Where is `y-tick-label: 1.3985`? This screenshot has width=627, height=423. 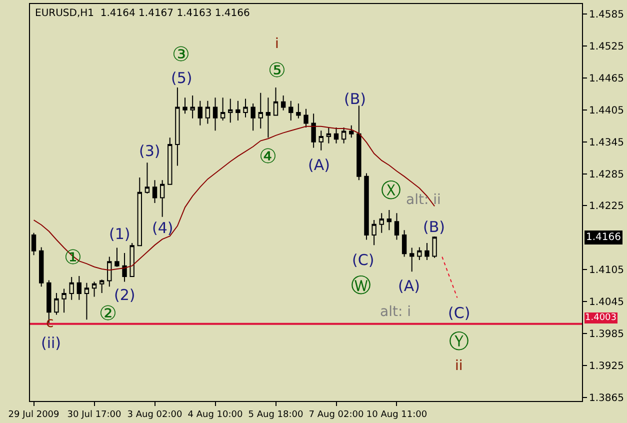 y-tick-label: 1.3985 is located at coordinates (606, 334).